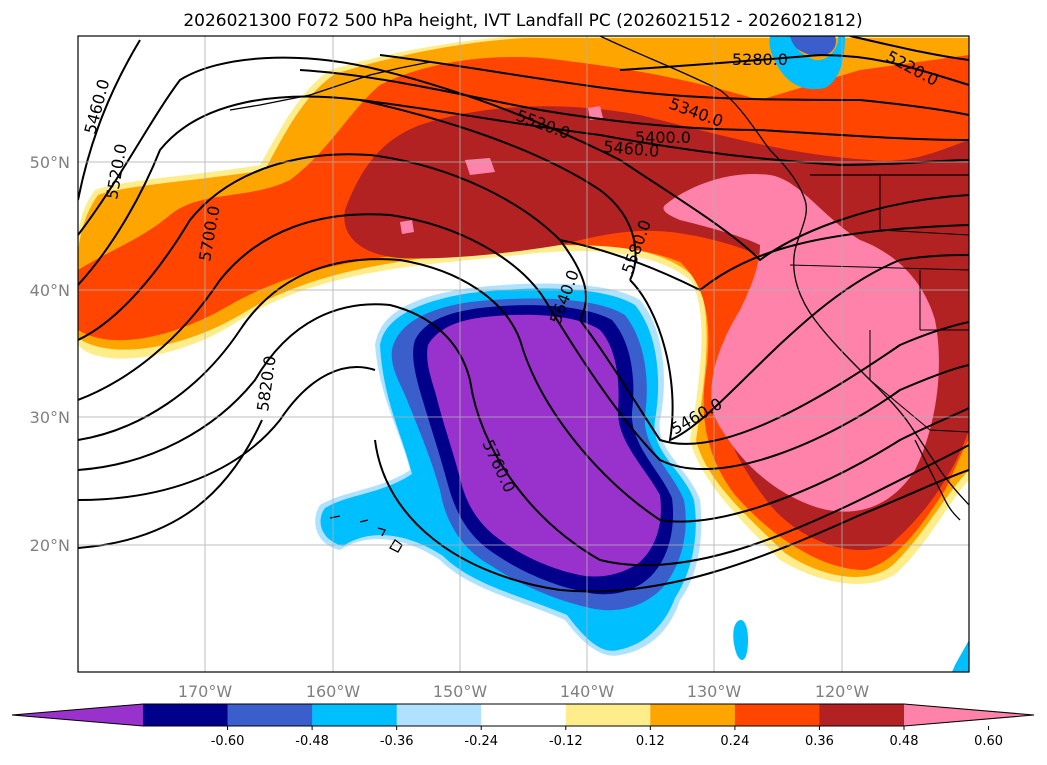 The width and height of the screenshot is (1047, 765). I want to click on colorbar-tick-label: -0.12, so click(566, 741).